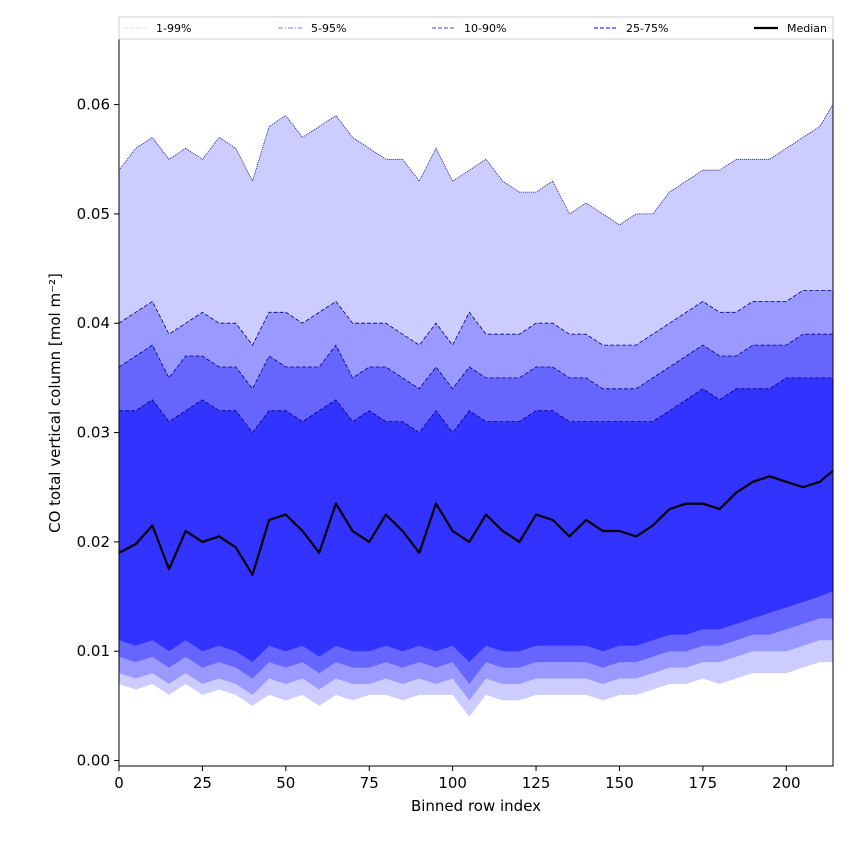  Describe the element at coordinates (786, 783) in the screenshot. I see `x-tick-label: 200` at that location.